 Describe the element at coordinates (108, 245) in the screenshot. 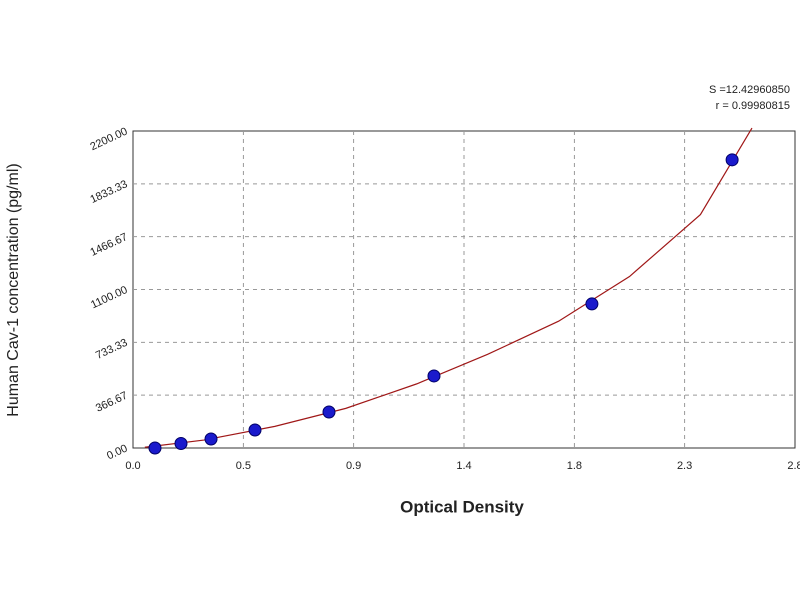

I see `y-tick-label: 1466.67` at that location.